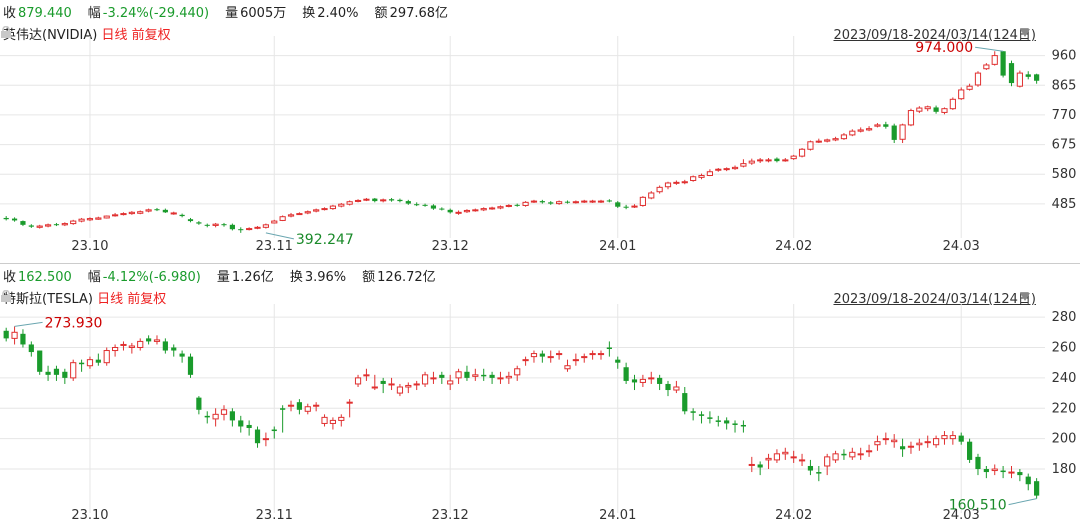 The image size is (1080, 531). Describe the element at coordinates (114, 35) in the screenshot. I see `nvidia-period: 日线` at that location.